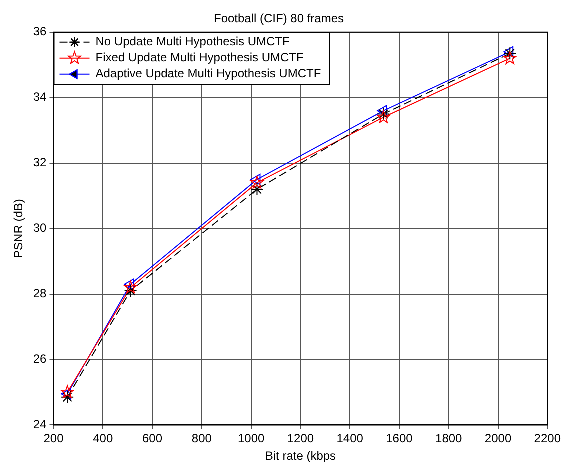 The height and width of the screenshot is (472, 572). I want to click on y-tick-label: 28, so click(40, 293).